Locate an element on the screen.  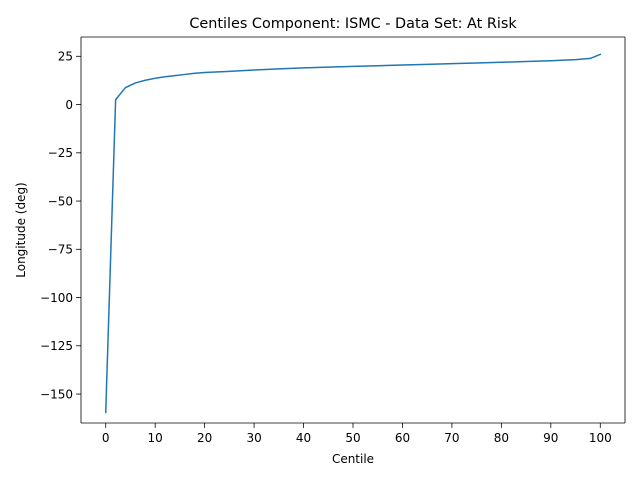
x-axis-title: Centile is located at coordinates (353, 459).